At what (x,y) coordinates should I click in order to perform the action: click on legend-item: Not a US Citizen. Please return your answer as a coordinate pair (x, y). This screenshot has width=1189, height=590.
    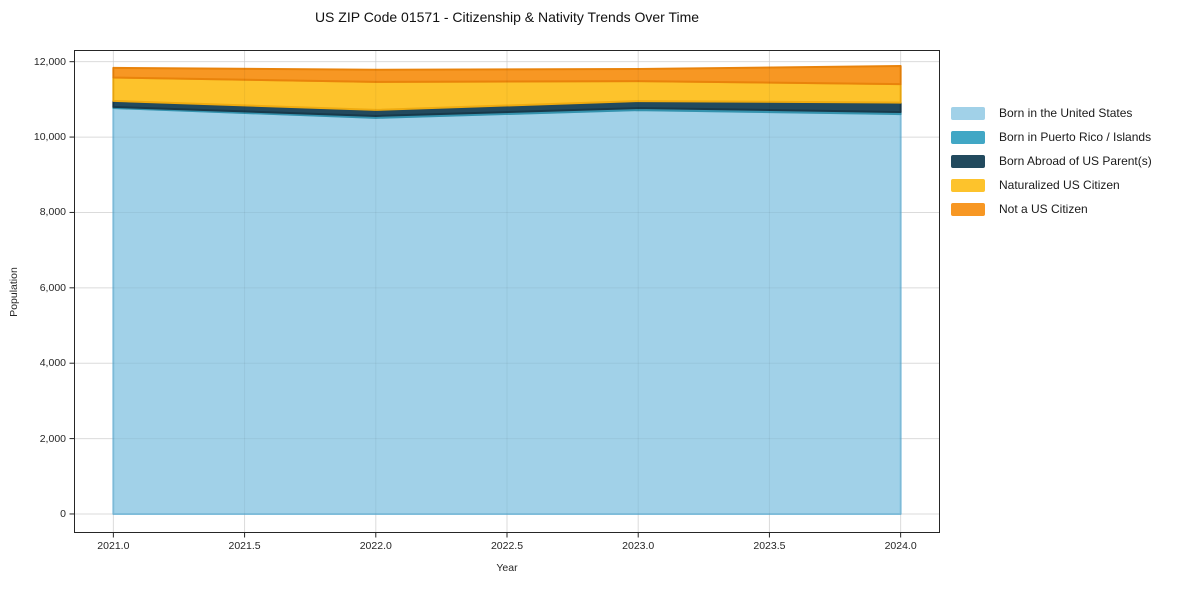
    Looking at the image, I should click on (1051, 209).